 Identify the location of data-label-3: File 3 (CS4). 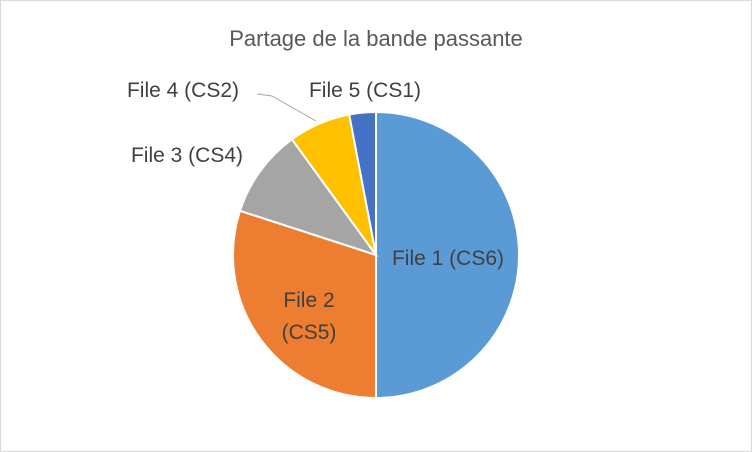
(187, 155).